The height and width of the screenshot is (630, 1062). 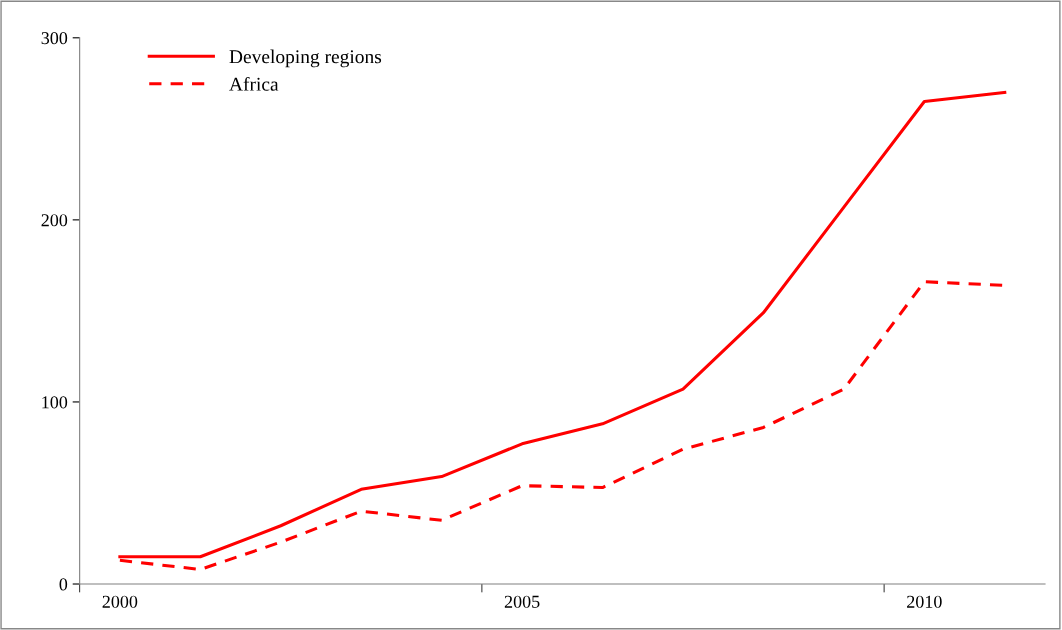 What do you see at coordinates (924, 601) in the screenshot?
I see `x-tick-label: 2010` at bounding box center [924, 601].